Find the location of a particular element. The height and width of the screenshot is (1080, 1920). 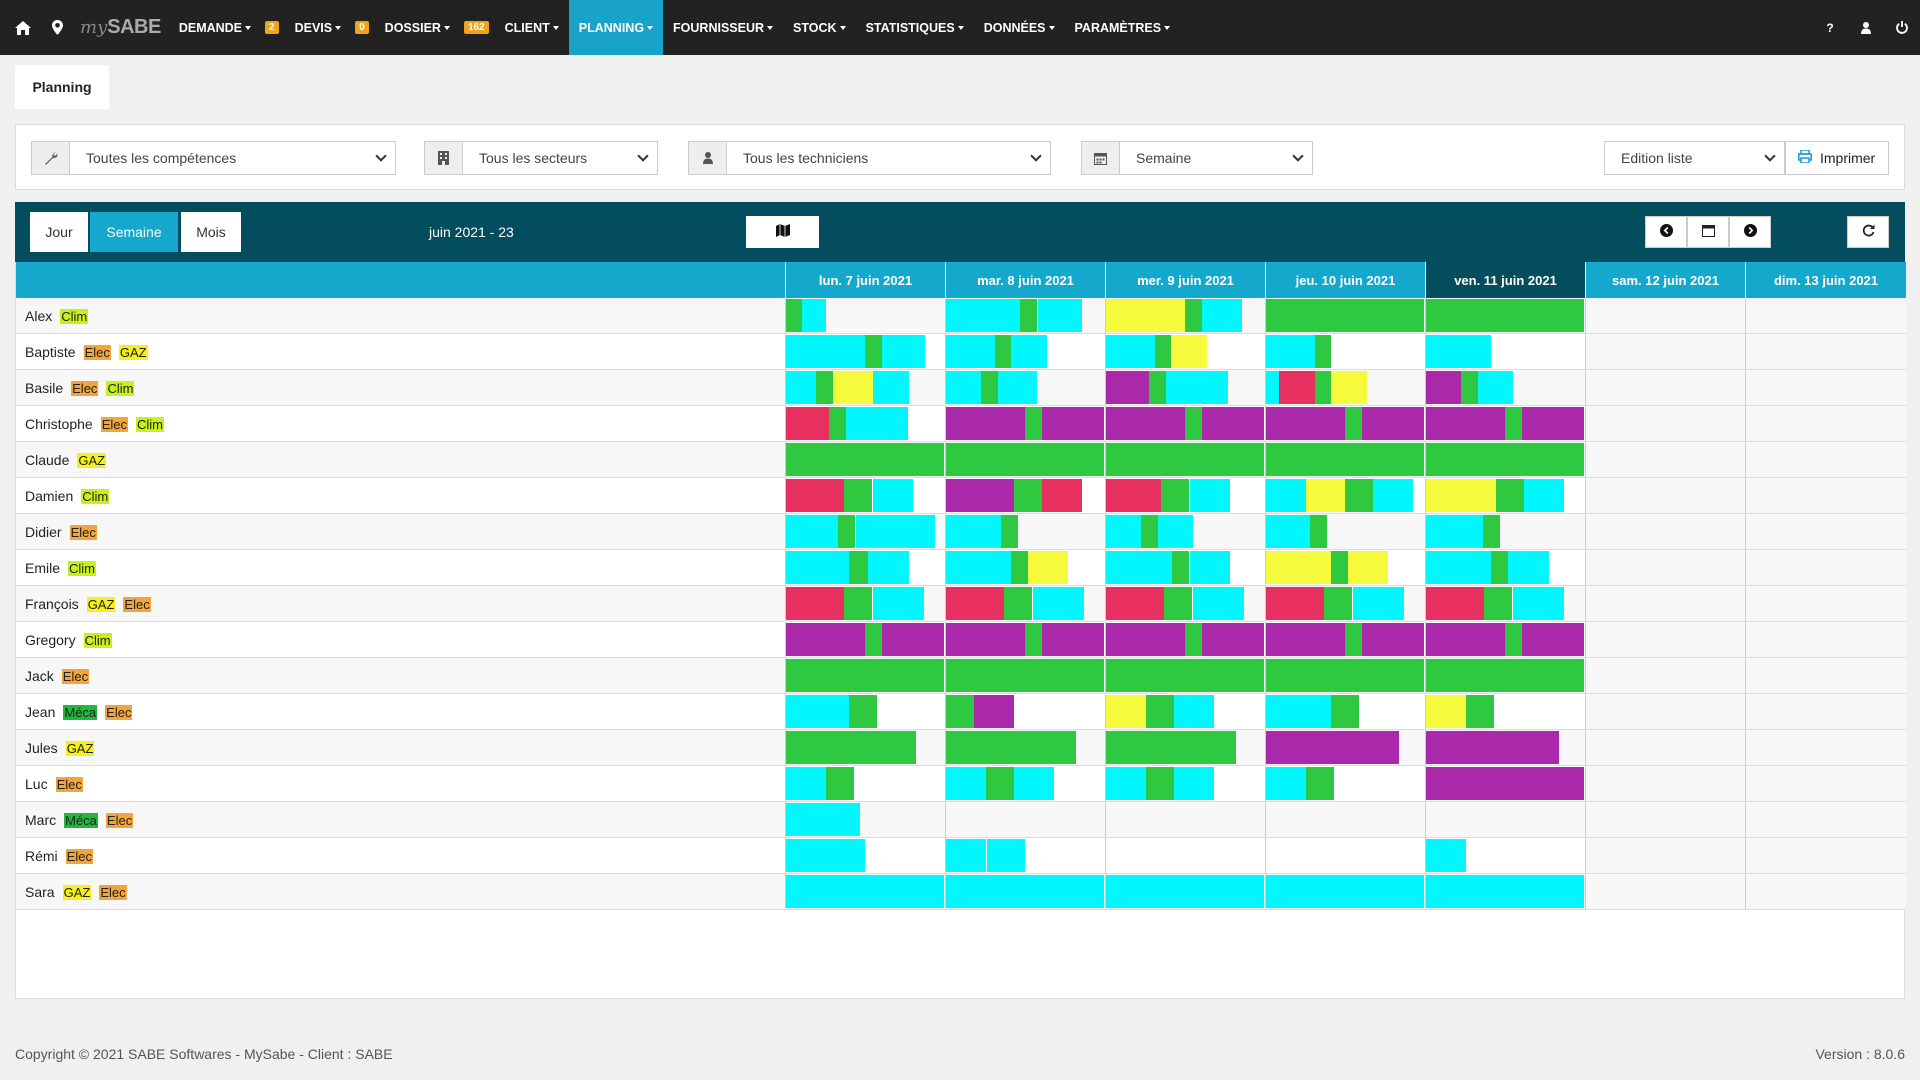

print-button: Imprimer is located at coordinates (1837, 158).